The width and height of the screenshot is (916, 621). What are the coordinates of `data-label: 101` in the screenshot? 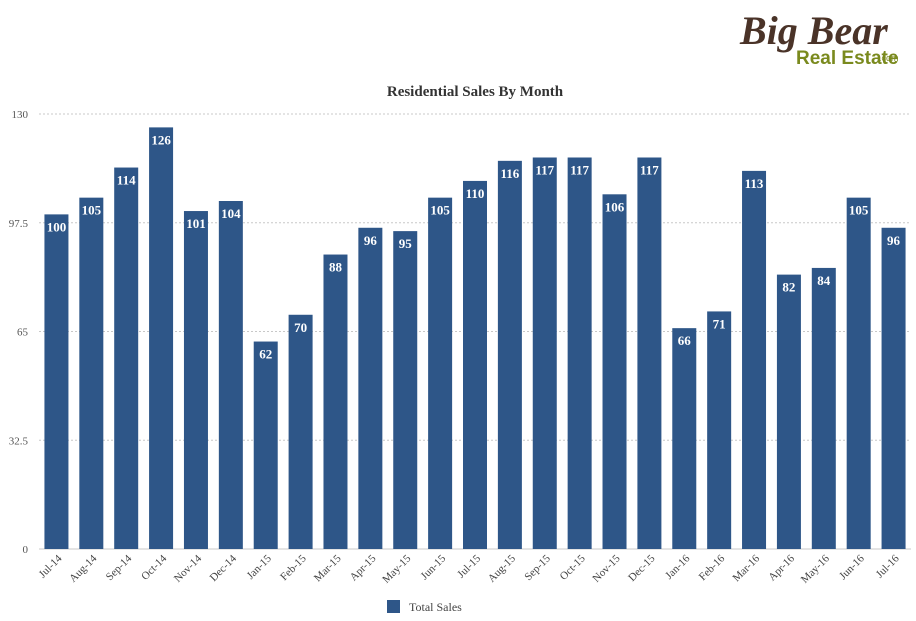 It's located at (196, 223).